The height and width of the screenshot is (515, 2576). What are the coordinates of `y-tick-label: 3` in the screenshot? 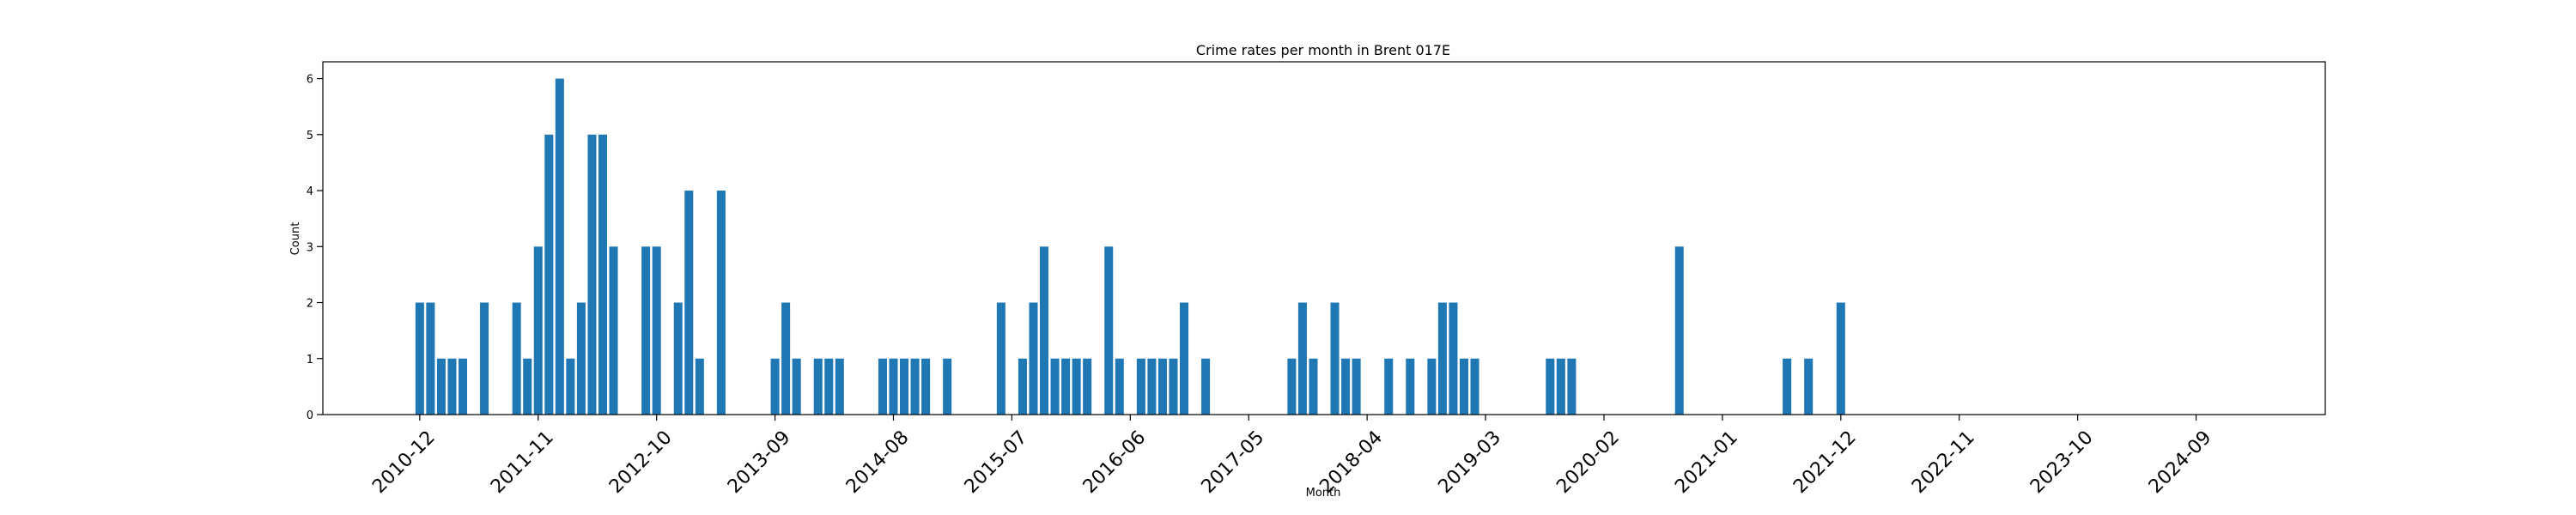 It's located at (310, 247).